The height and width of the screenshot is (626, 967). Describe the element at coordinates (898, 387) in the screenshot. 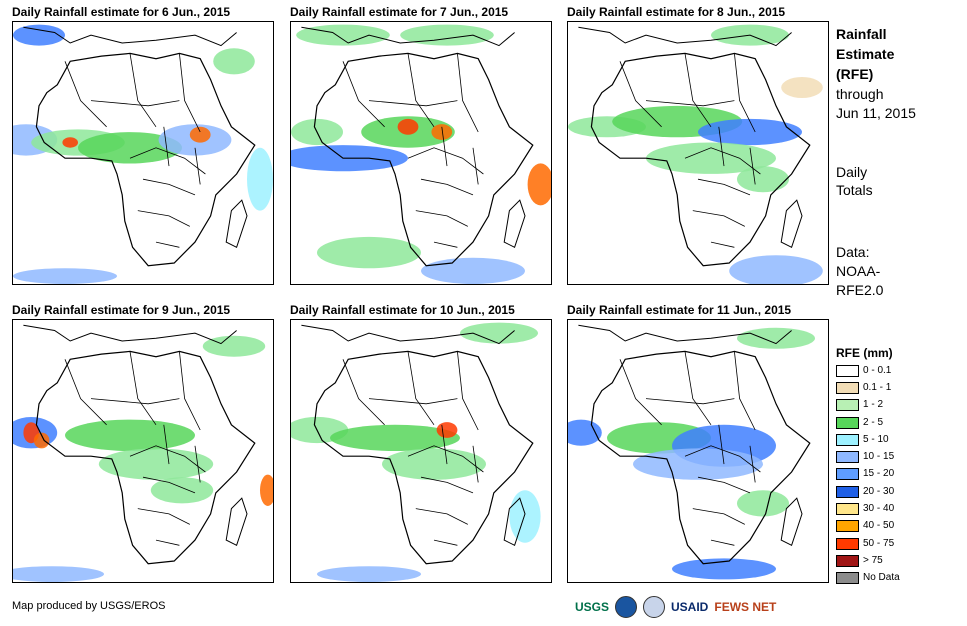

I see `legend-item: 0.1 - 1` at that location.